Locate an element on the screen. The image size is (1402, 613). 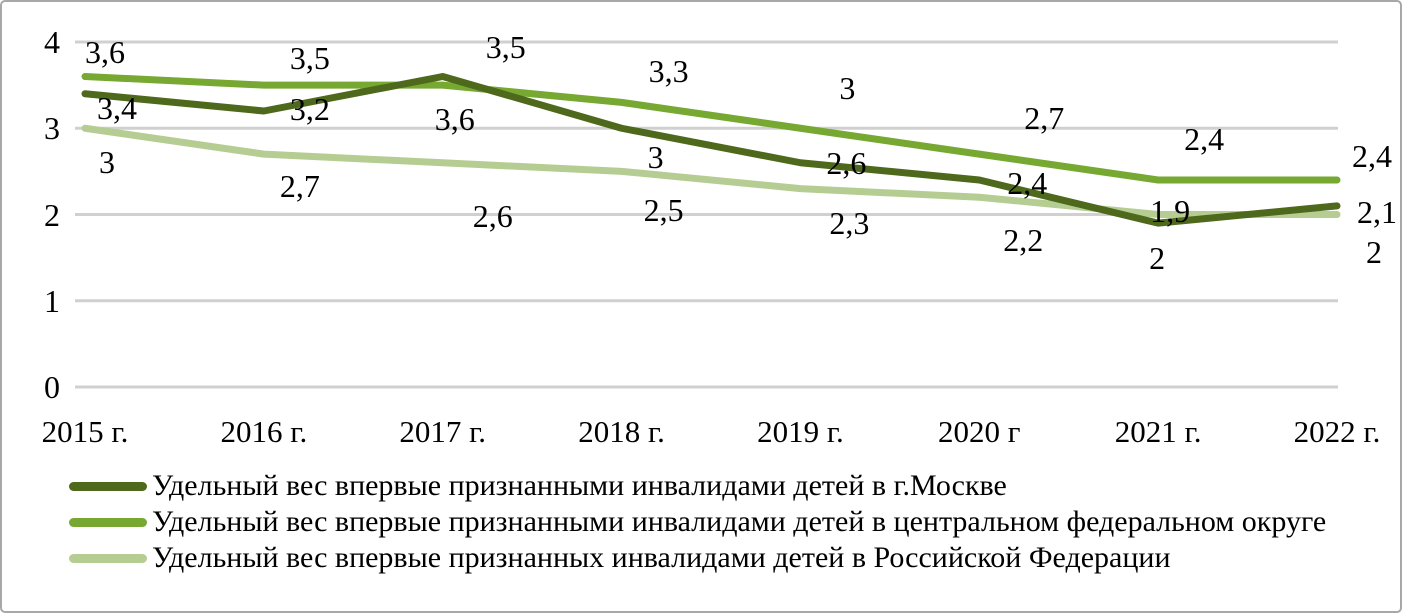
data-label: 2,1 is located at coordinates (1377, 211).